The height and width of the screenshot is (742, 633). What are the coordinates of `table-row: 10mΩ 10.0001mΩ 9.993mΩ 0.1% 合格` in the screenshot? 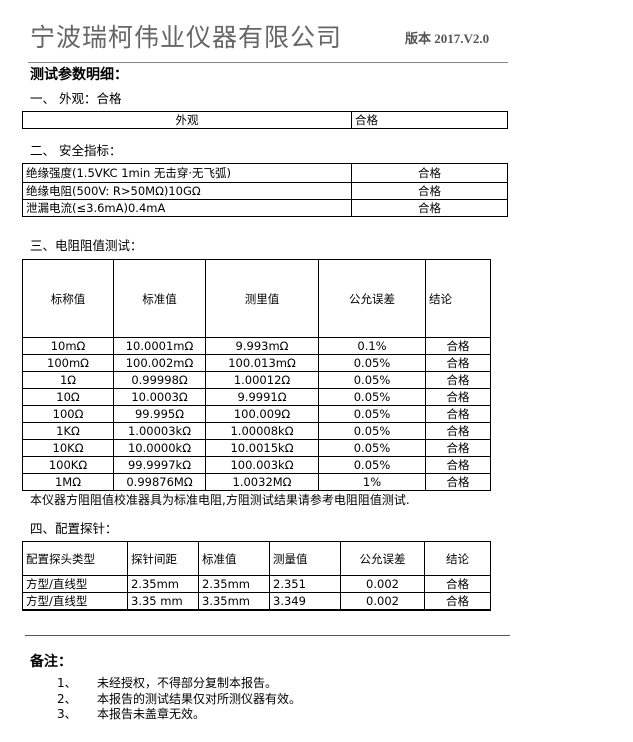 It's located at (256, 346).